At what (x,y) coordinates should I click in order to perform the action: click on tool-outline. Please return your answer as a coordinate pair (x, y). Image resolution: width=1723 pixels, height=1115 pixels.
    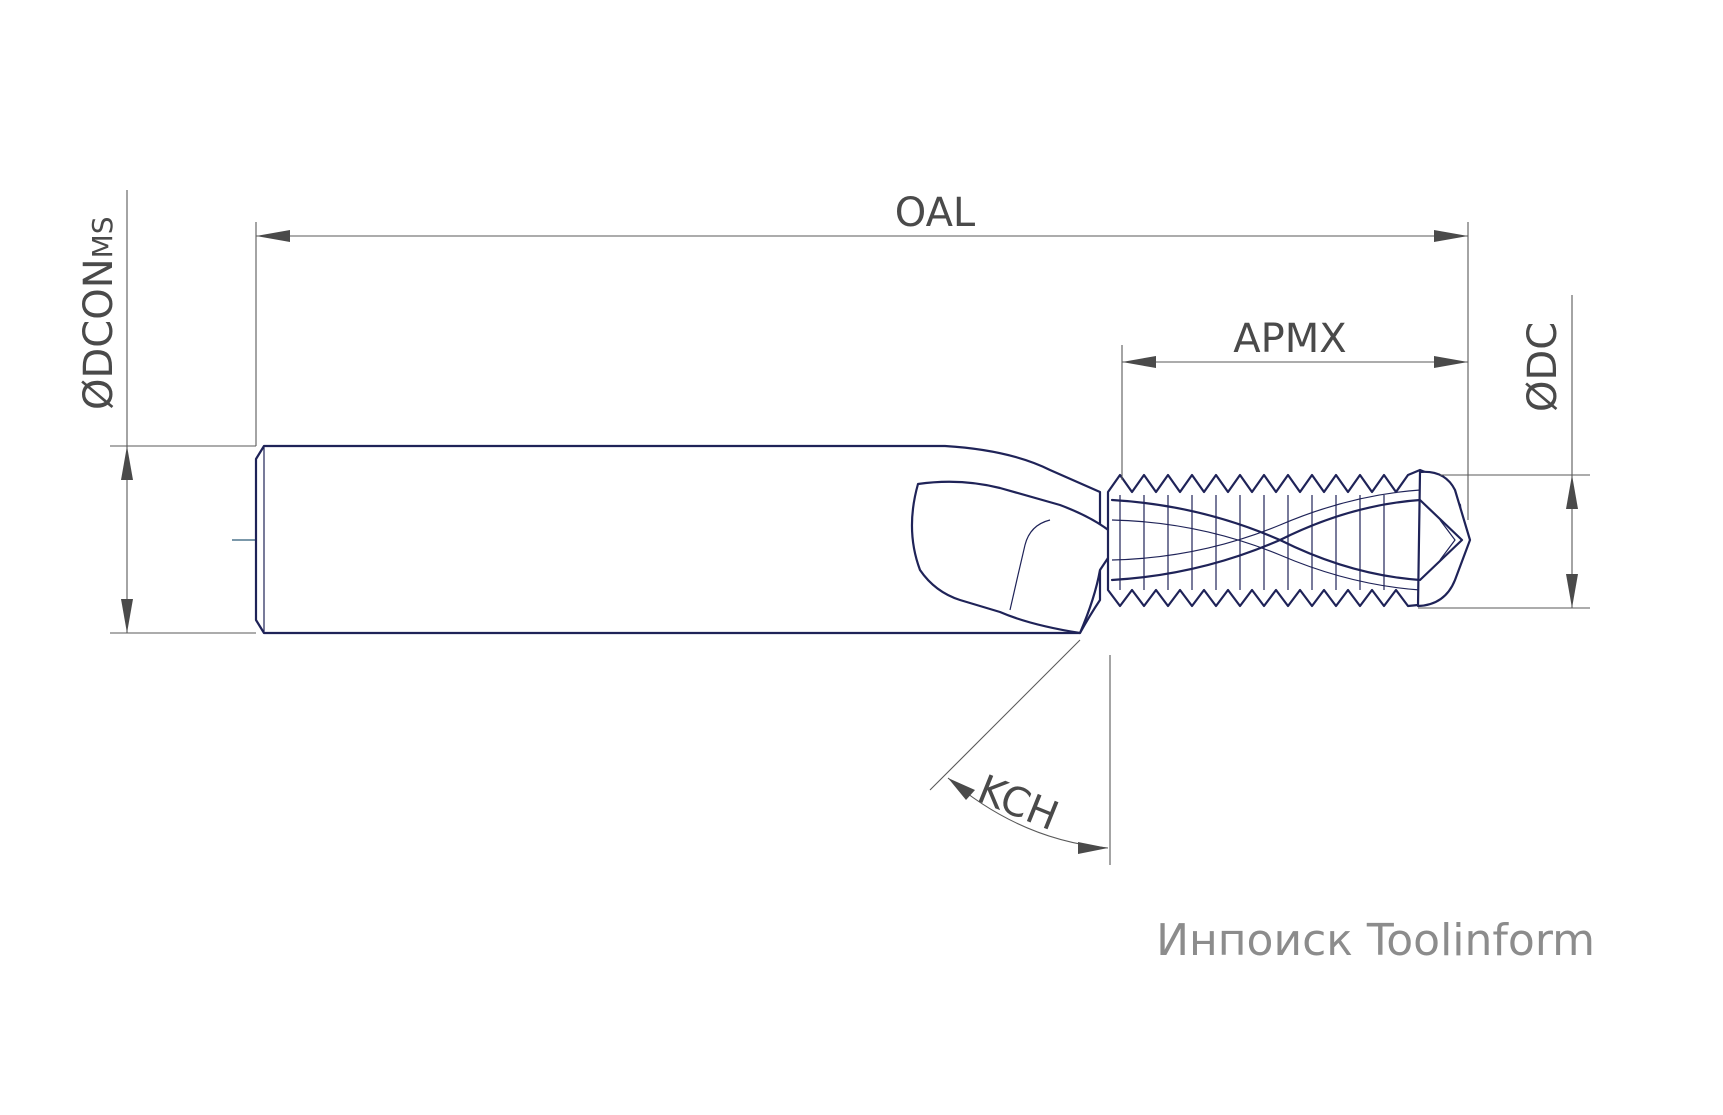
    Looking at the image, I should click on (863, 539).